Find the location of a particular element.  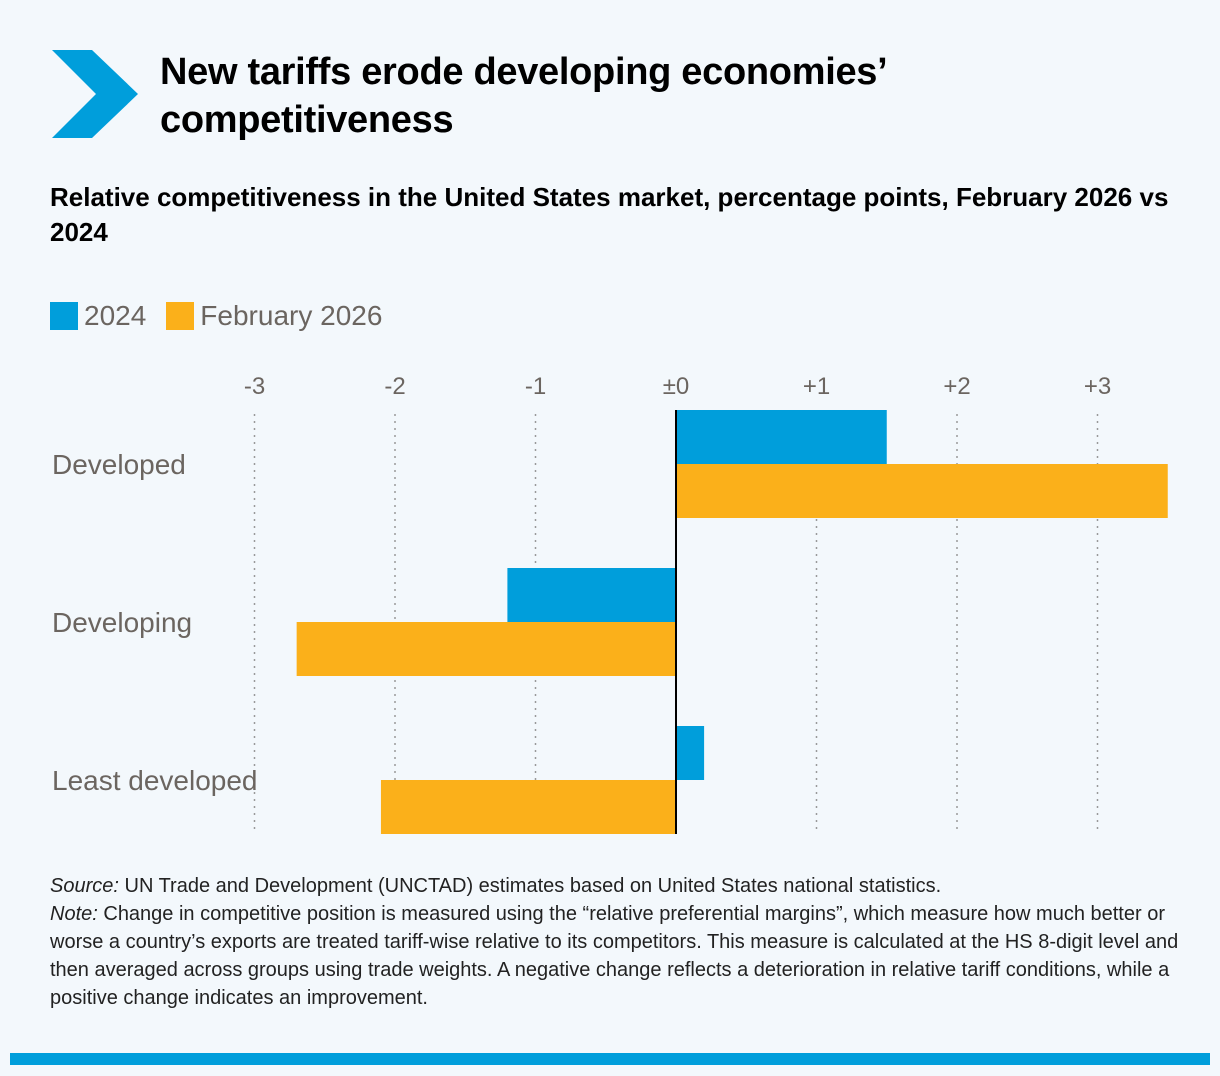

legend-swatch-february-2026 is located at coordinates (180, 316).